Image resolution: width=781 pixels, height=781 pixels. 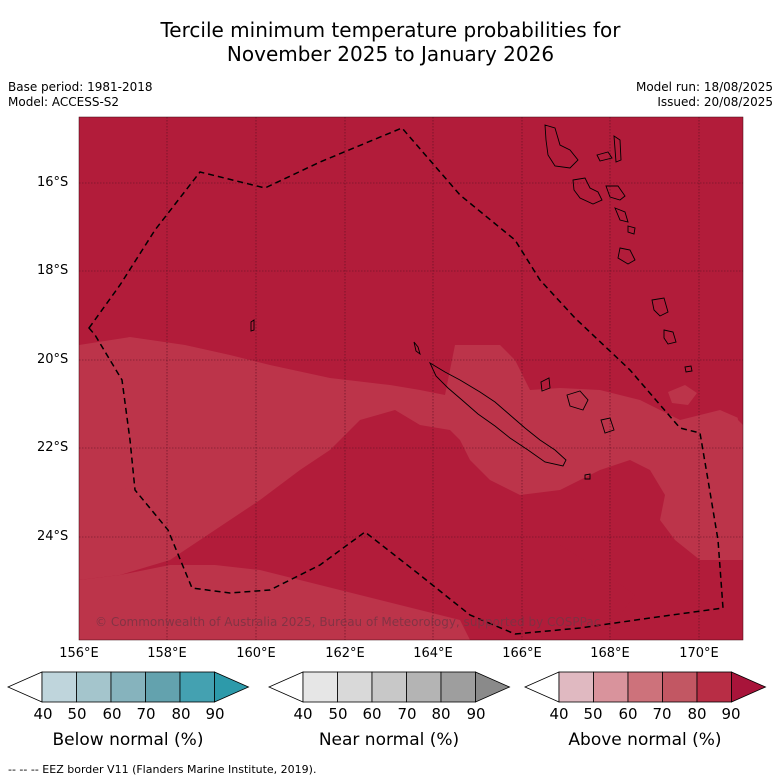 What do you see at coordinates (645, 740) in the screenshot?
I see `above-normal-title: Above normal (%)` at bounding box center [645, 740].